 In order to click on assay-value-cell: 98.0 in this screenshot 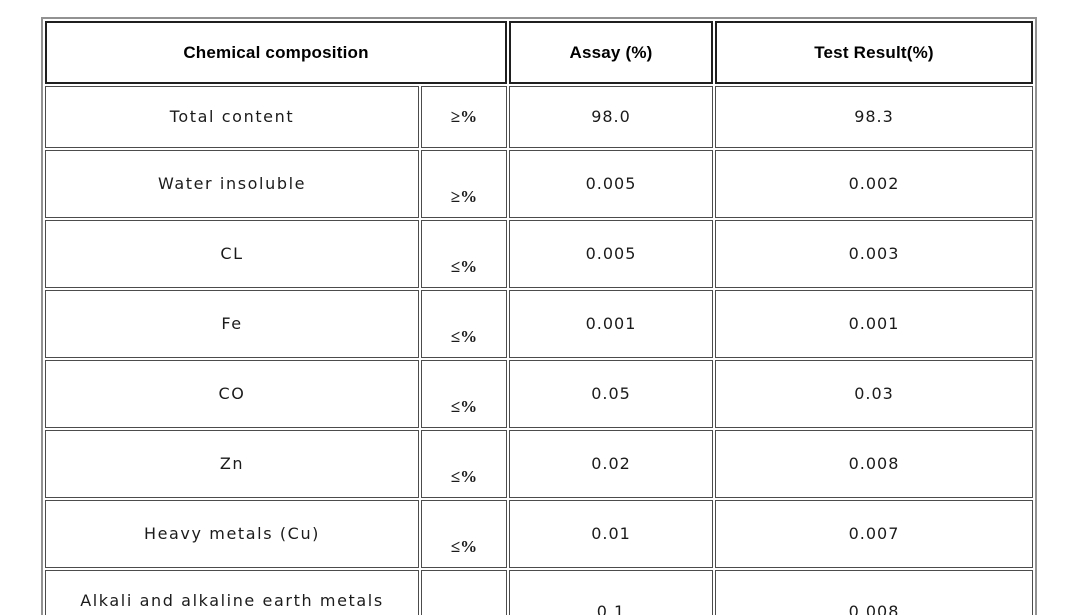, I will do `click(611, 117)`.